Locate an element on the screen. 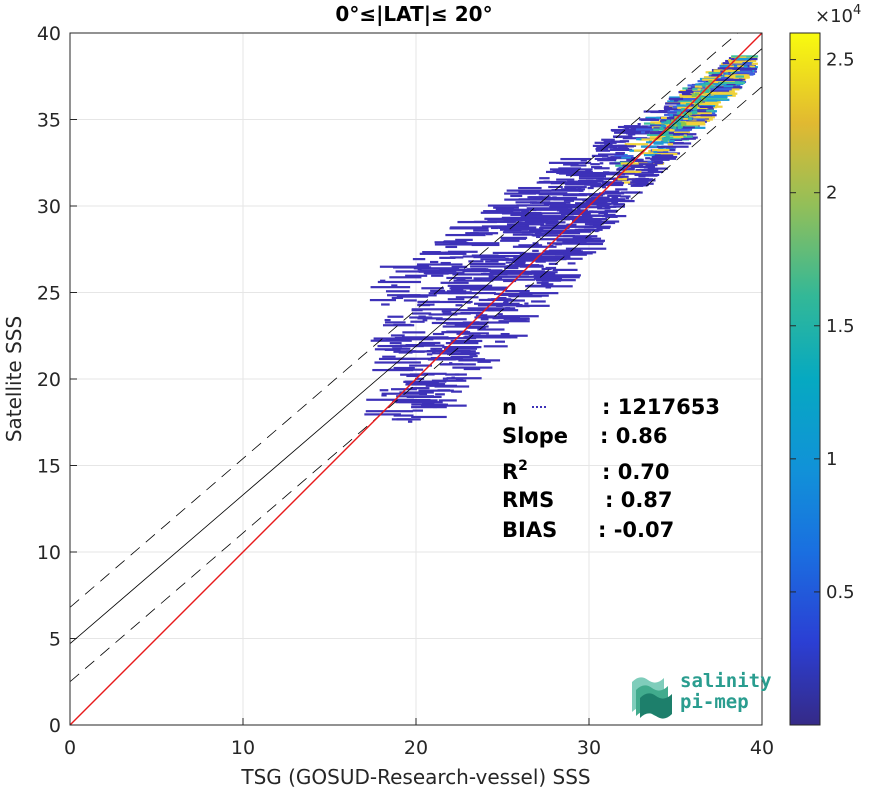 The height and width of the screenshot is (791, 873). y-tick-label: 40 is located at coordinates (49, 34).